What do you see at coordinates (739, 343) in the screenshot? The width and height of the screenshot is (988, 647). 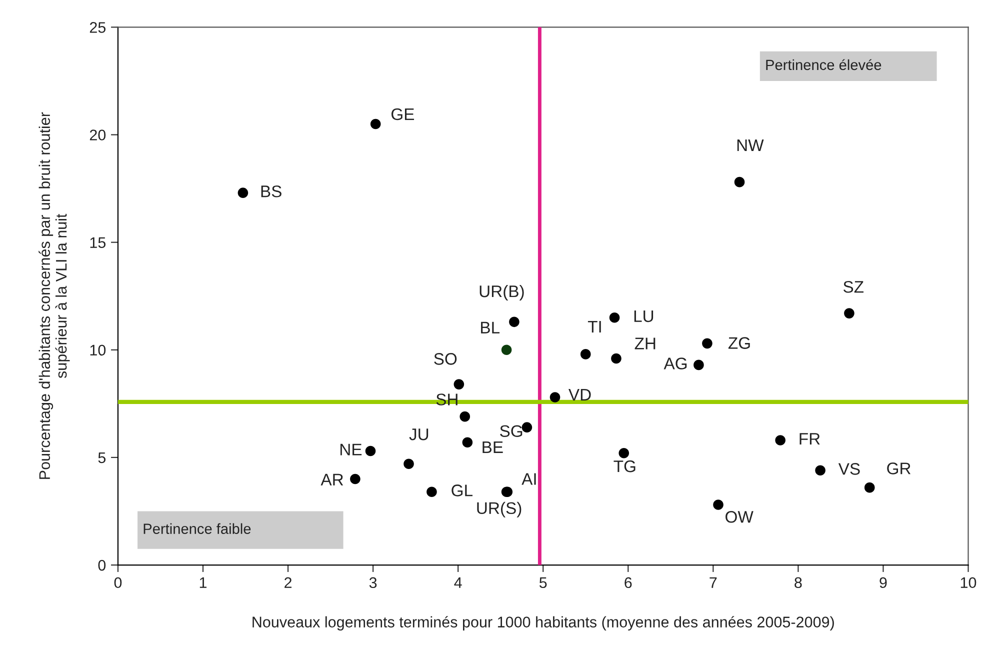 I see `annotation: ZG` at bounding box center [739, 343].